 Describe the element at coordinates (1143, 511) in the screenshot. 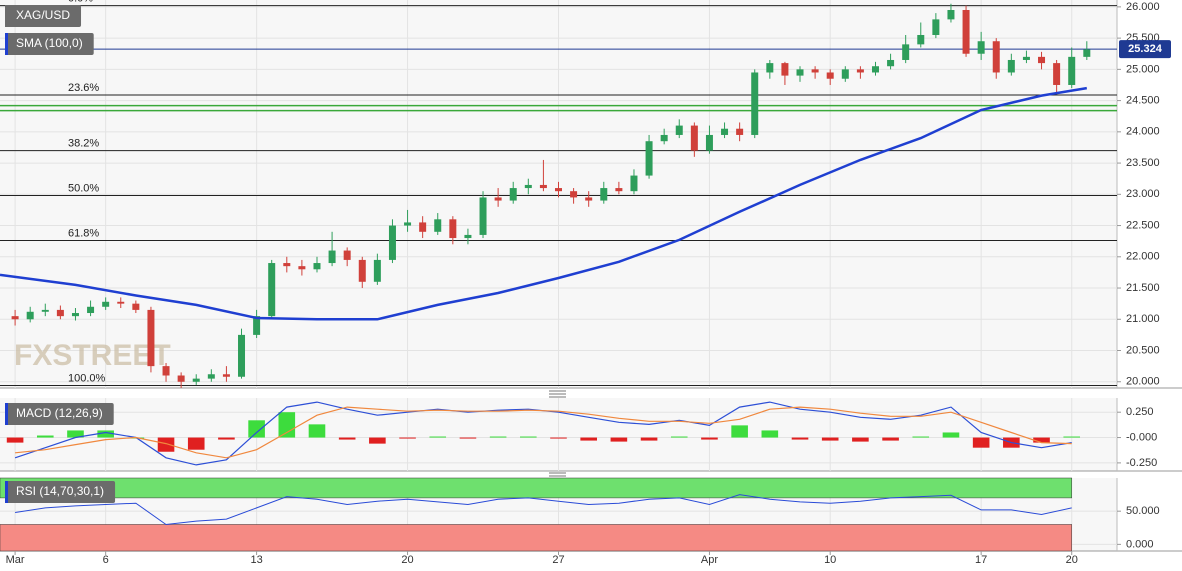

I see `y-tick-label: 50.000` at that location.